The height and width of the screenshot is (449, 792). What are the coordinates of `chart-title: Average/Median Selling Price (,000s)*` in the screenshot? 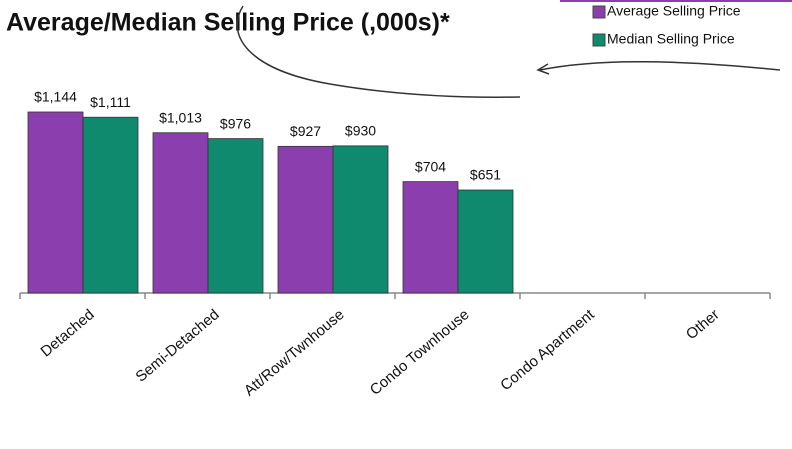 It's located at (228, 23).